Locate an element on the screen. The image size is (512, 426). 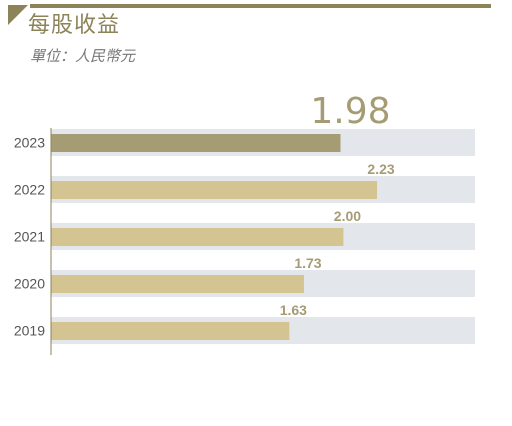
chart-title: 每股收益 is located at coordinates (74, 25).